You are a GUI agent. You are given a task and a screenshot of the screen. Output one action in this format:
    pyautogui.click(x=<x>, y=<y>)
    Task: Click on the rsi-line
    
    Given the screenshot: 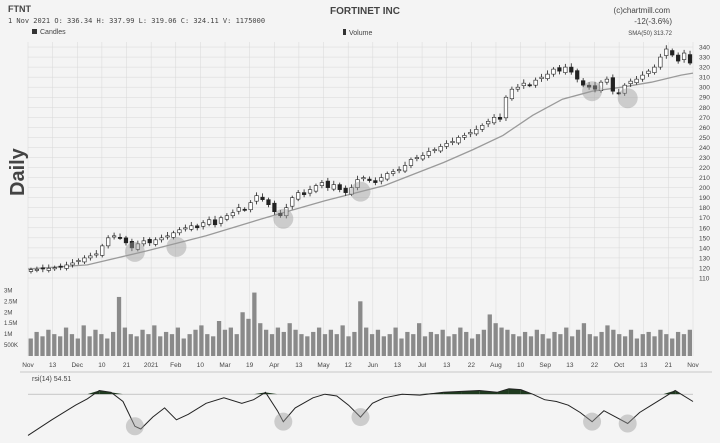 What is the action you would take?
    pyautogui.click(x=360, y=412)
    